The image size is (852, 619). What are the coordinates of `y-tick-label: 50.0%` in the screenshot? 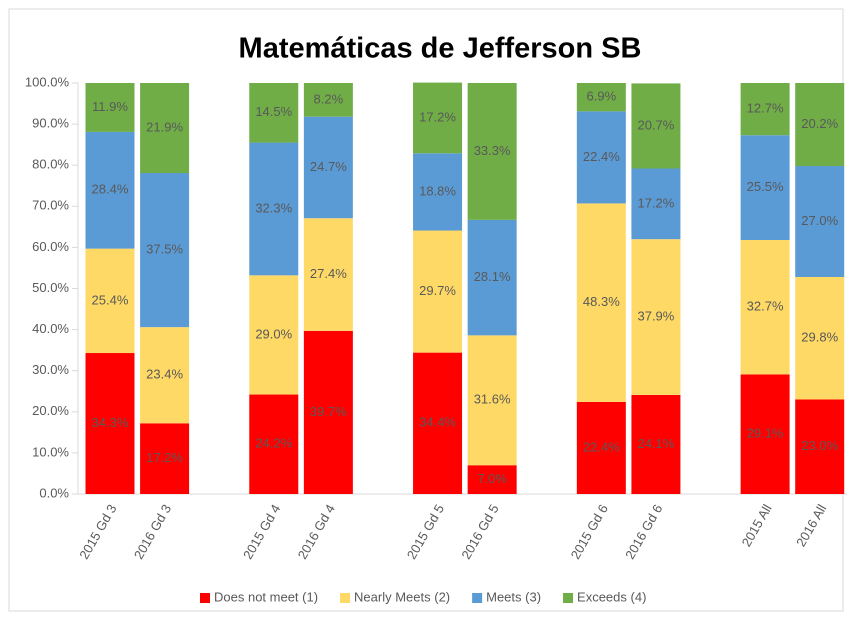 It's located at (50, 287).